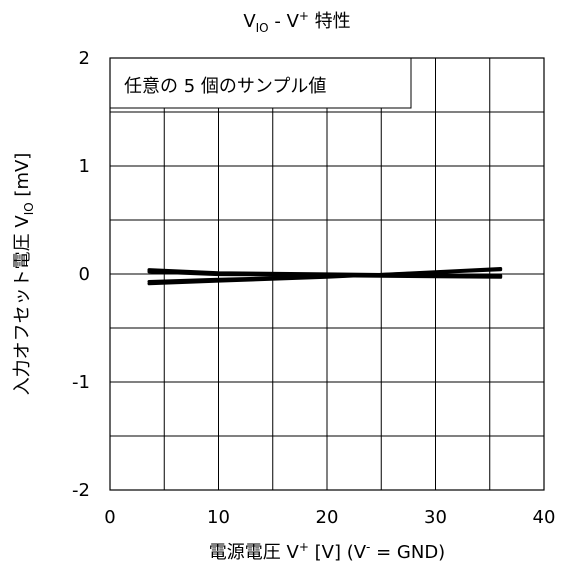  I want to click on y-tick-labels: 2 1 0 -1 -2, so click(81, 274).